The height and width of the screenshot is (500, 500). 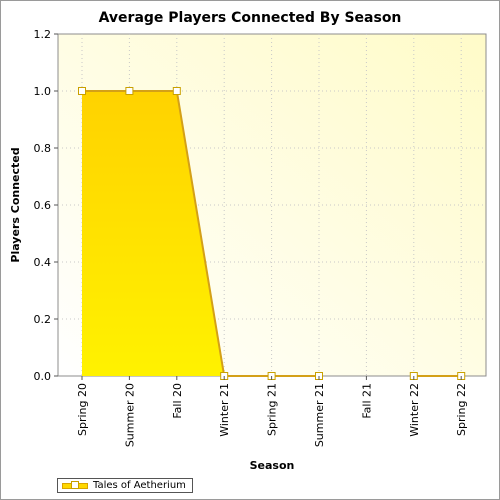 I want to click on x-tick-label: Fall 20, so click(x=177, y=401).